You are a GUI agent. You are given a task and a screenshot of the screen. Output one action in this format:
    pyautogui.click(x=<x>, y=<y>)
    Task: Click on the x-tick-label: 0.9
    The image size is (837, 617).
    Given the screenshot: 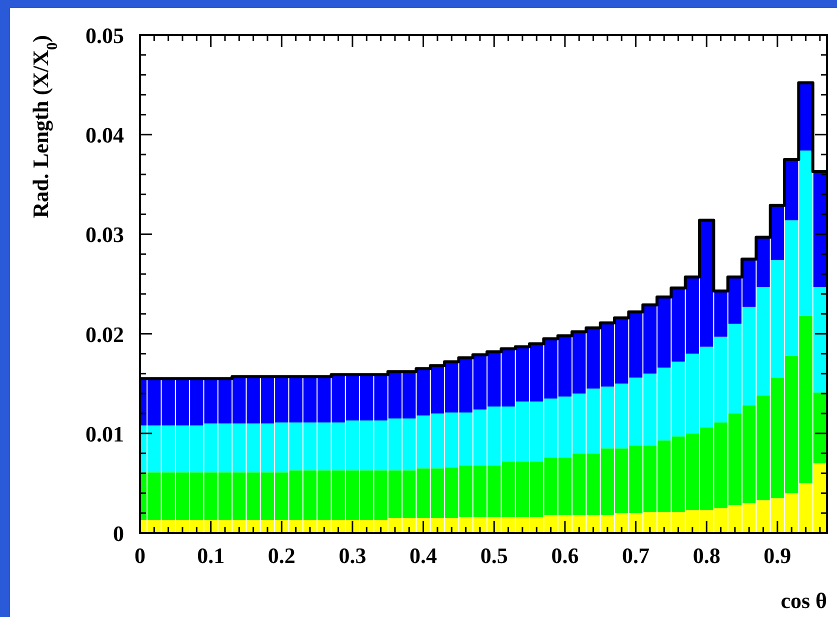 What is the action you would take?
    pyautogui.click(x=778, y=555)
    